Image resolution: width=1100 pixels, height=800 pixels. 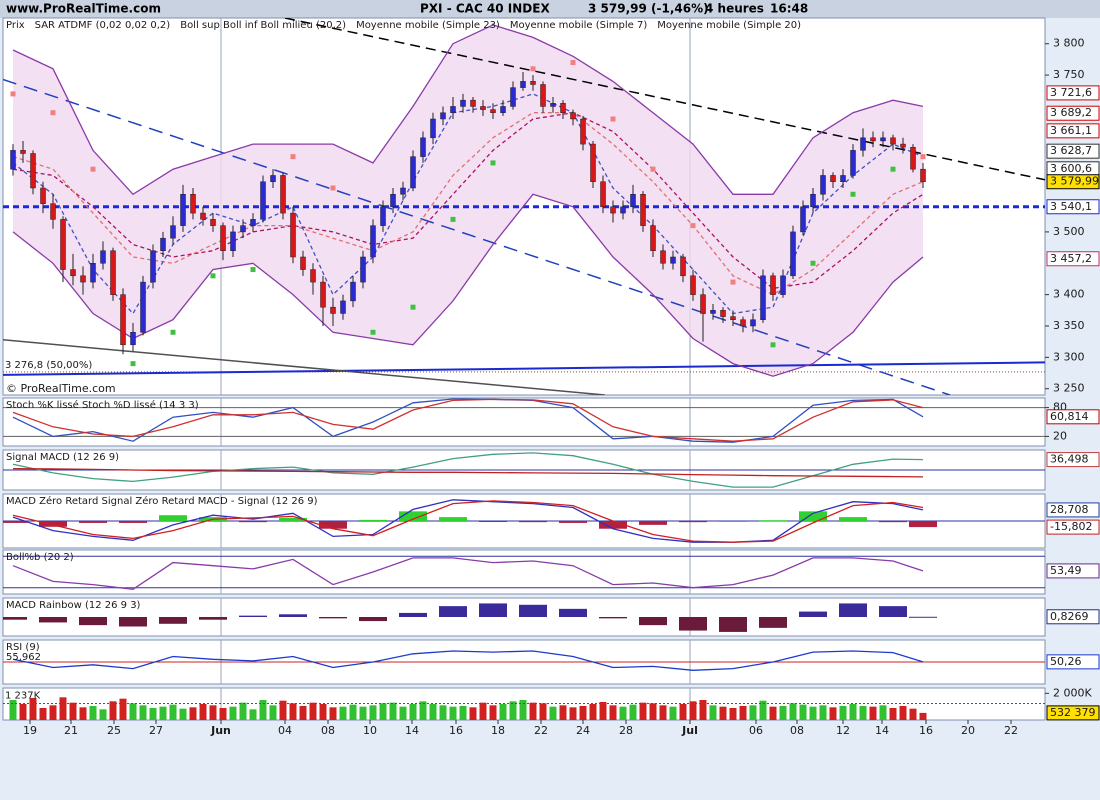 I want to click on x-tick-label: 21, so click(x=71, y=730).